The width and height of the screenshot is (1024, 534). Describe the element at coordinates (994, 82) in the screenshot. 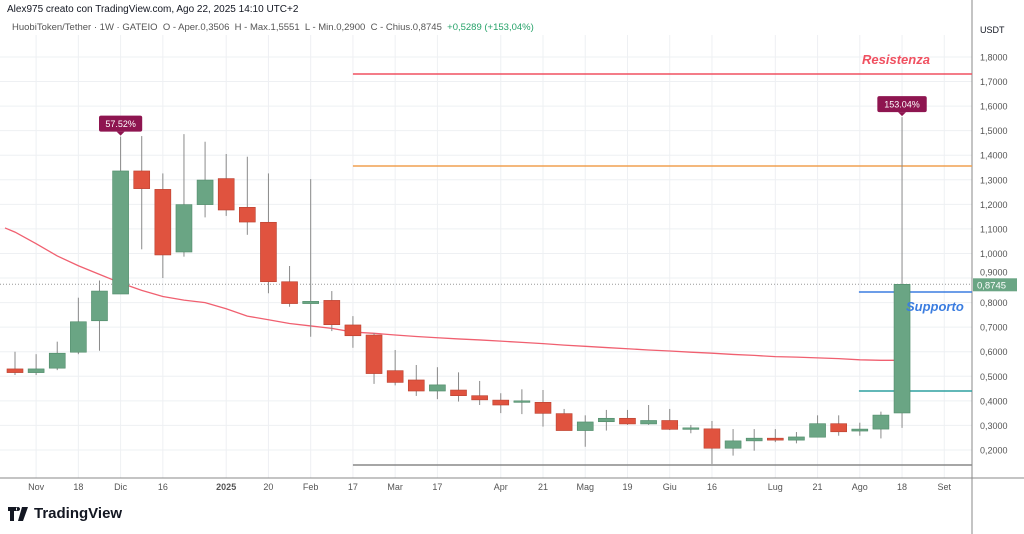

I see `price-tick-label: 1,7000` at that location.